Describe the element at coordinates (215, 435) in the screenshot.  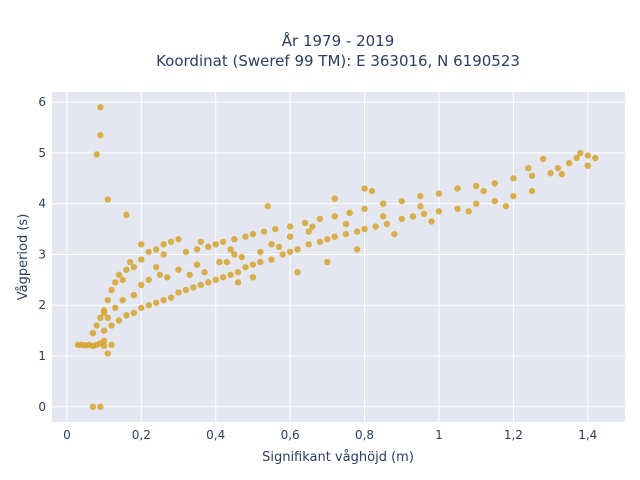
I see `x-tick-label: 0,4` at that location.